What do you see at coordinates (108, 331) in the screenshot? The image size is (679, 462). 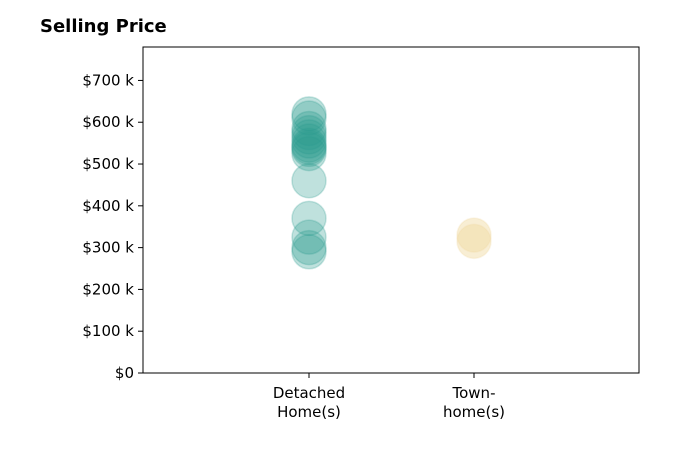 I see `y-tick-label: $100 k` at bounding box center [108, 331].